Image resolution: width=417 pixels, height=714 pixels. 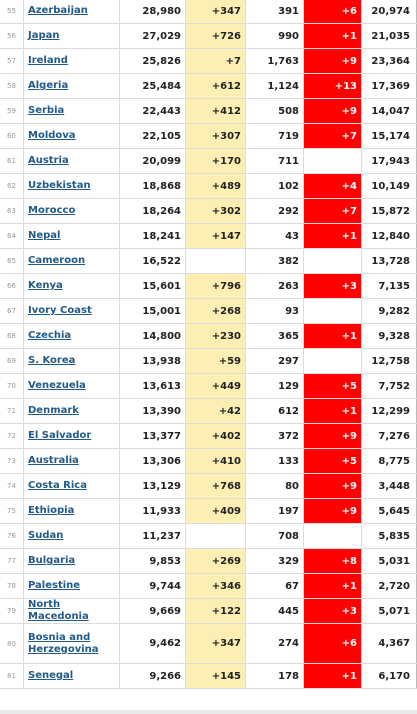 What do you see at coordinates (394, 643) in the screenshot?
I see `total-recovered-cell-value: 4,367` at bounding box center [394, 643].